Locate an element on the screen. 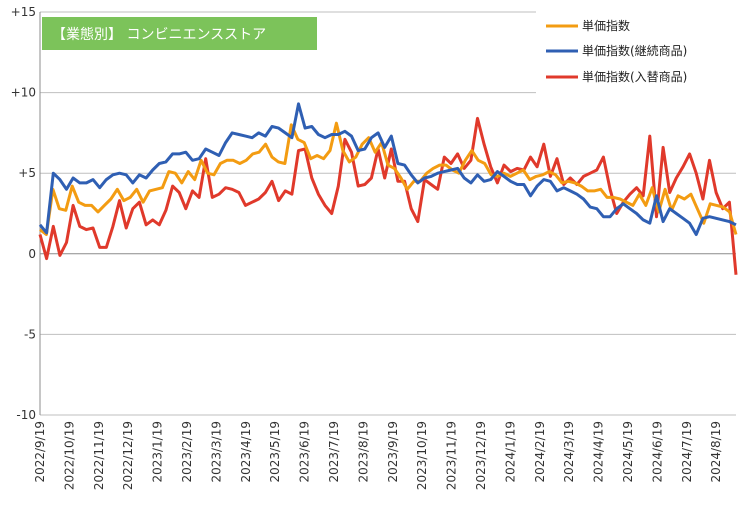 The height and width of the screenshot is (510, 742). chart-title: 【業態別】 コンビニエンスストア is located at coordinates (159, 35).